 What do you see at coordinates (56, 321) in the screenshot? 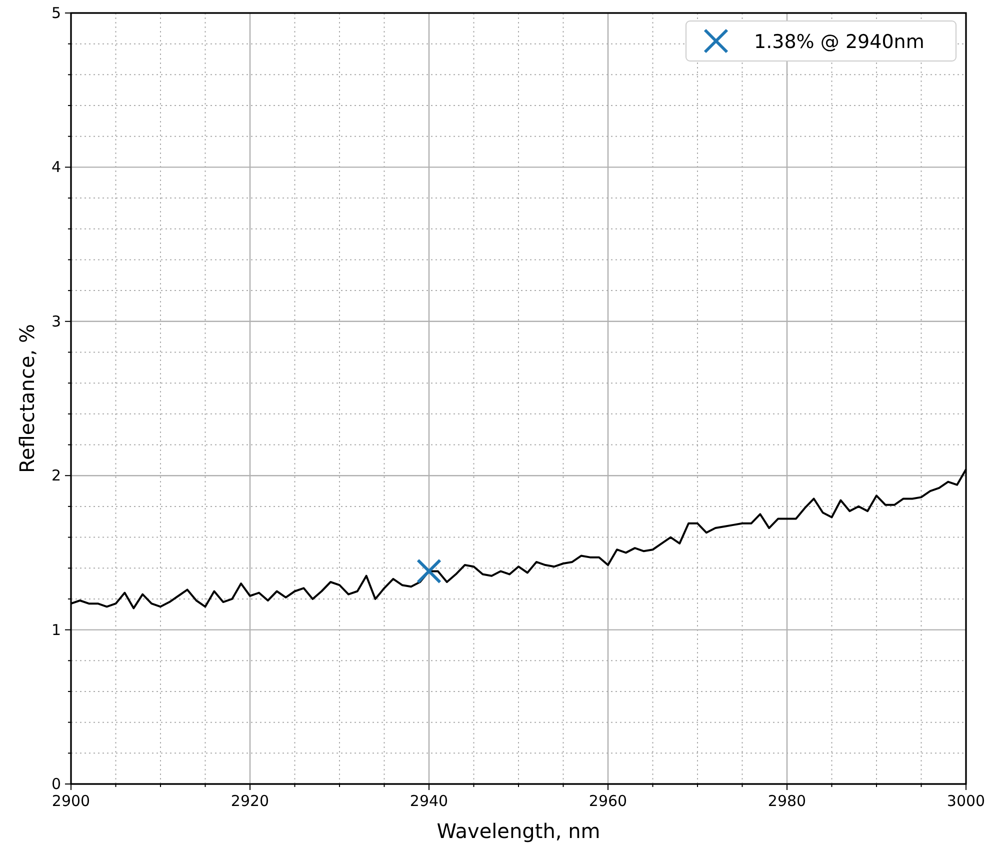
I see `y-tick-label: 3` at bounding box center [56, 321].